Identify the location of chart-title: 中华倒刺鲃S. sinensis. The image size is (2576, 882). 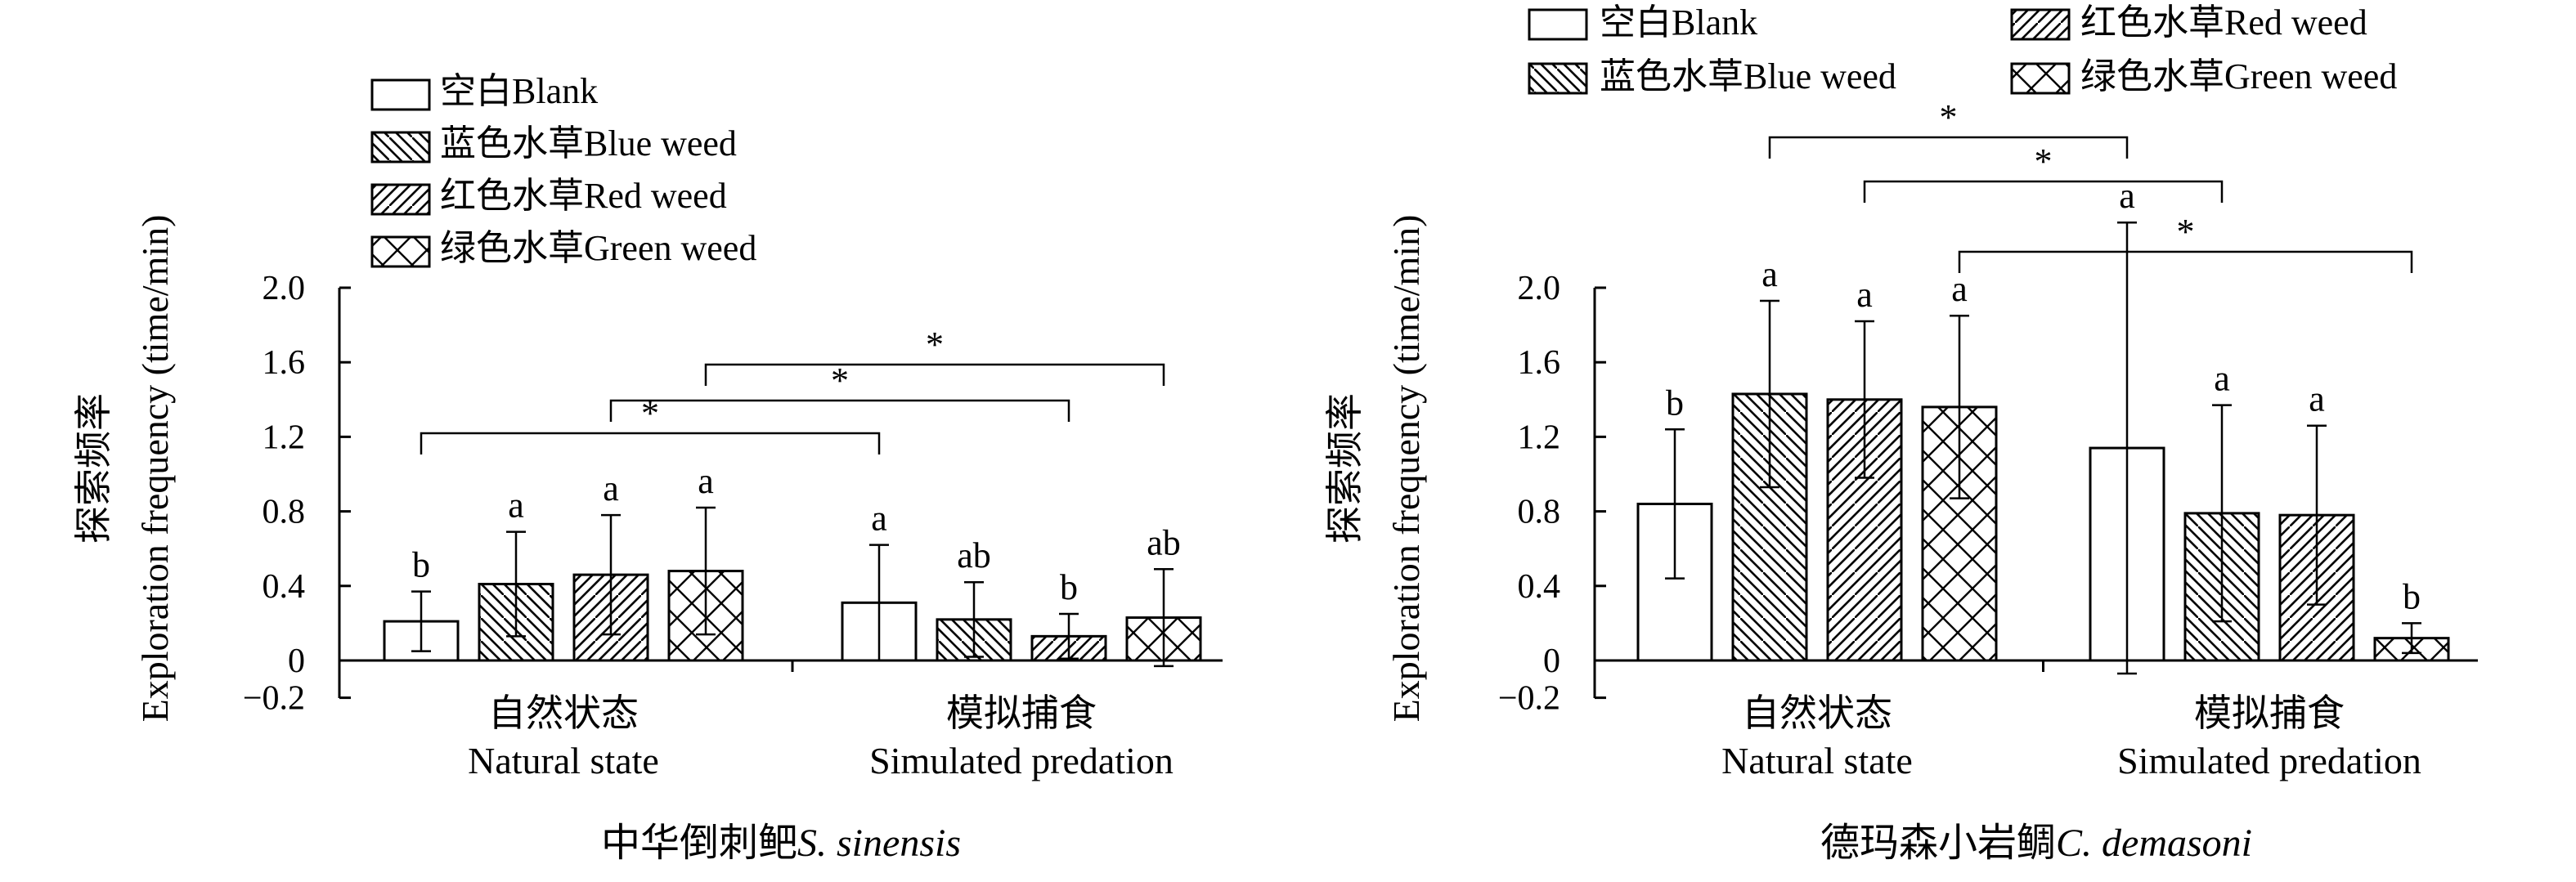
(781, 843).